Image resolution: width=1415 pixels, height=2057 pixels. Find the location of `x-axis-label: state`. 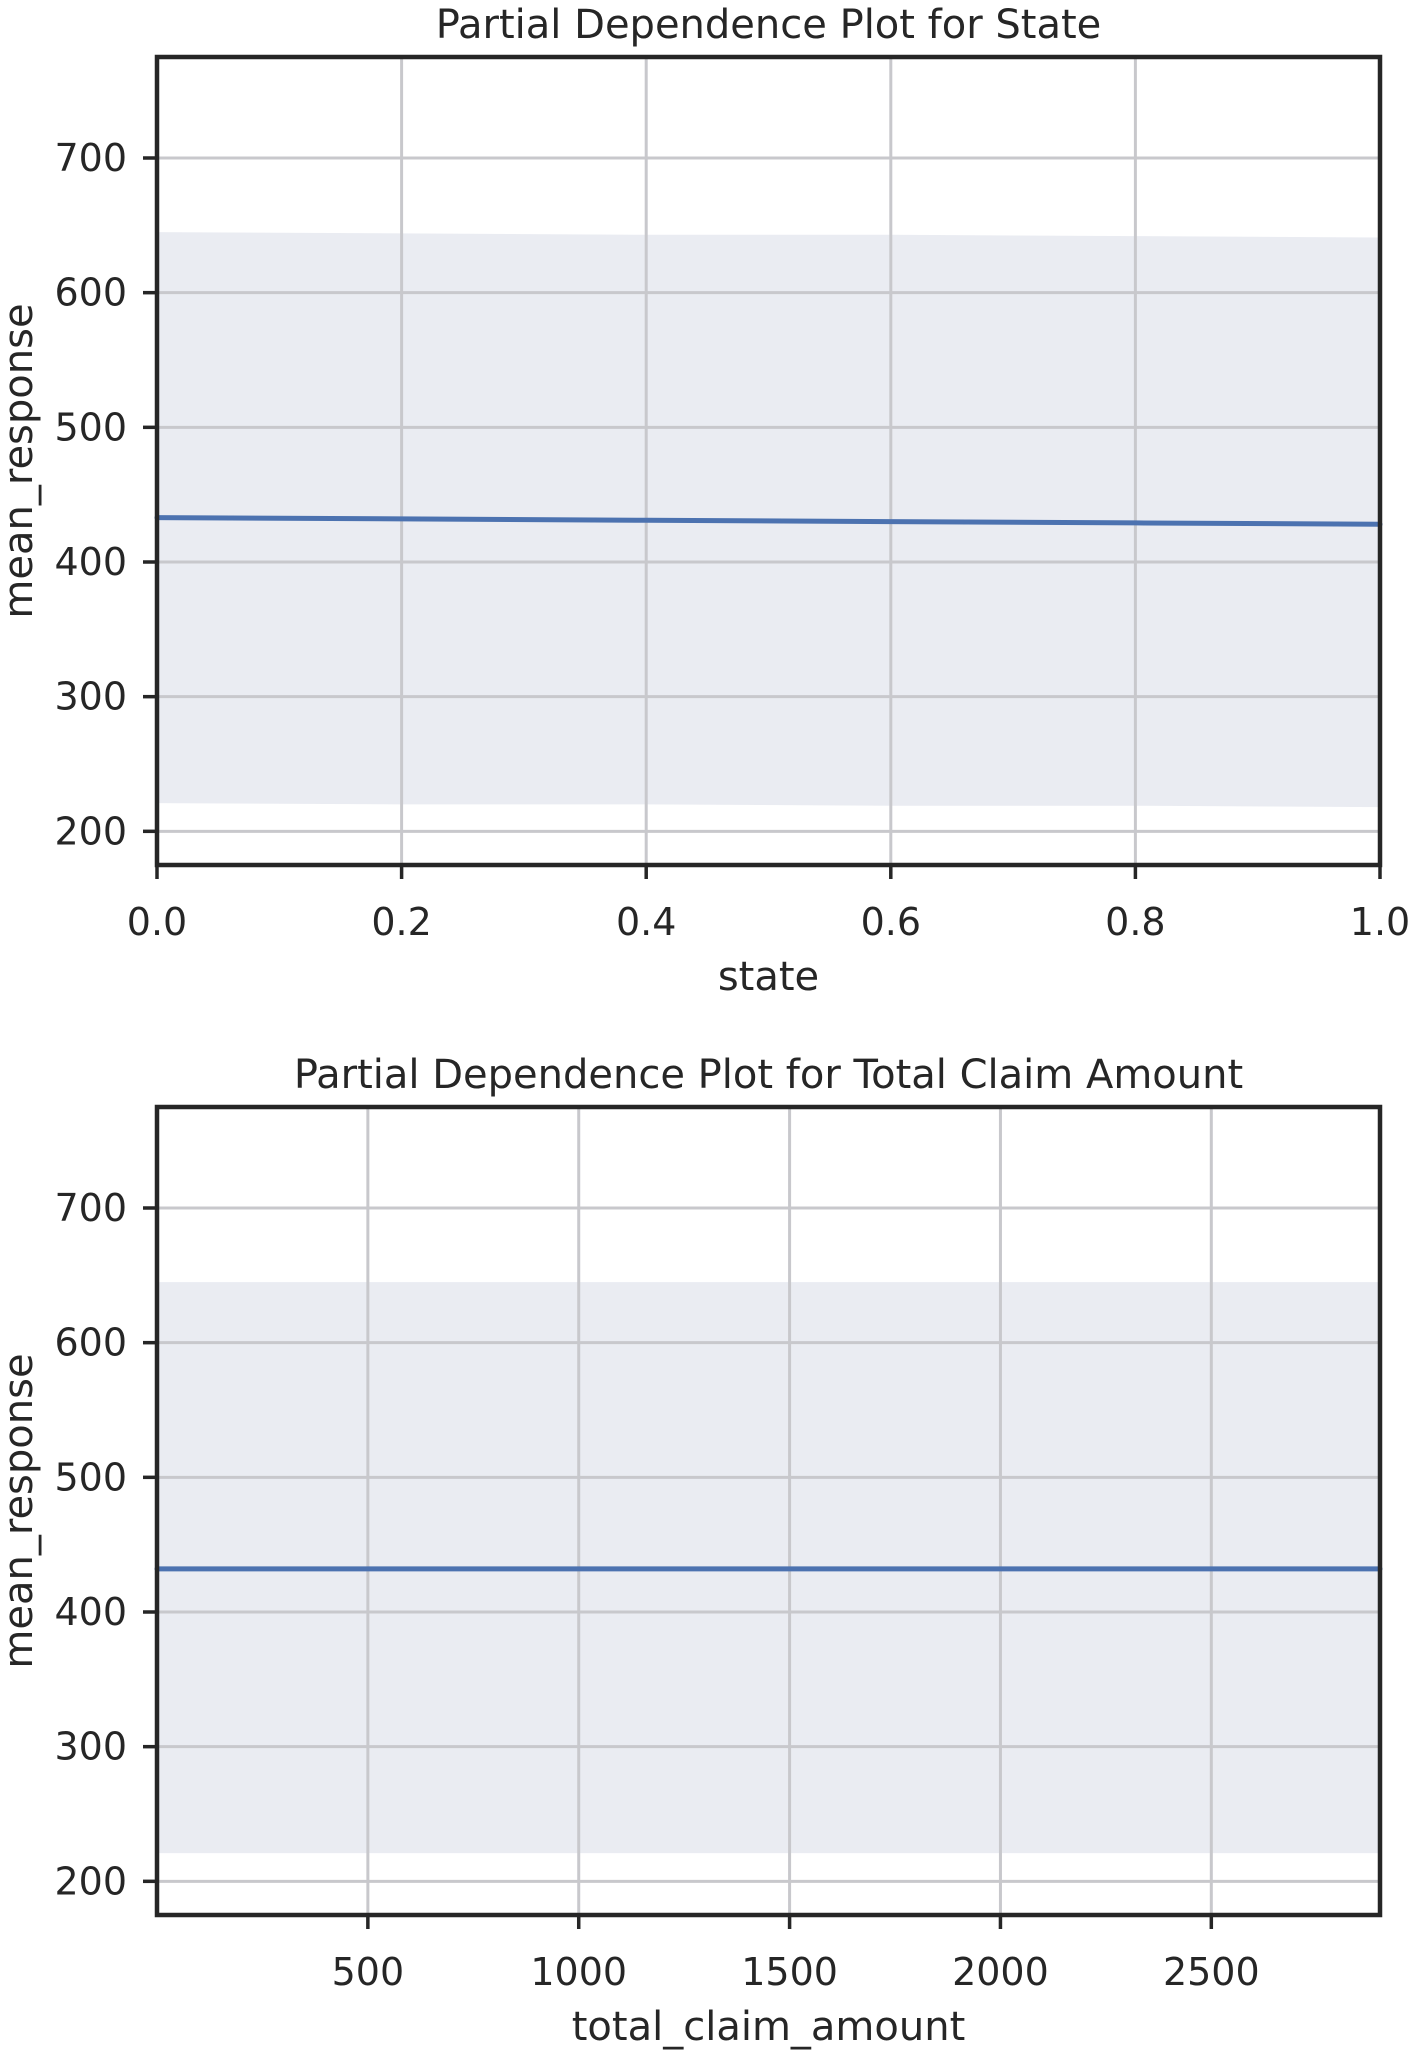

x-axis-label: state is located at coordinates (768, 977).